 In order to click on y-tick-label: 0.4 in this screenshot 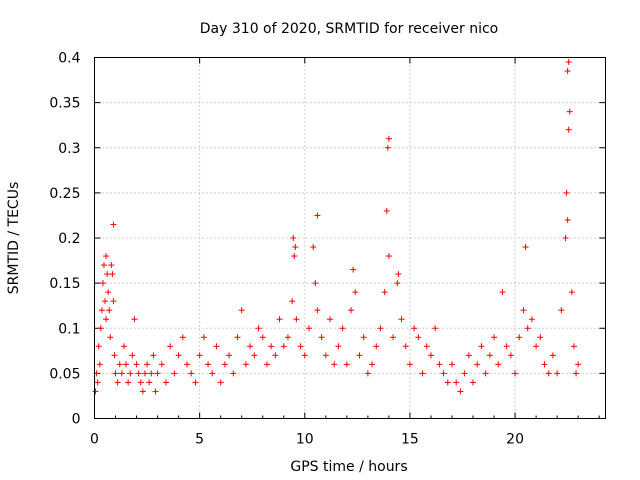, I will do `click(69, 59)`.